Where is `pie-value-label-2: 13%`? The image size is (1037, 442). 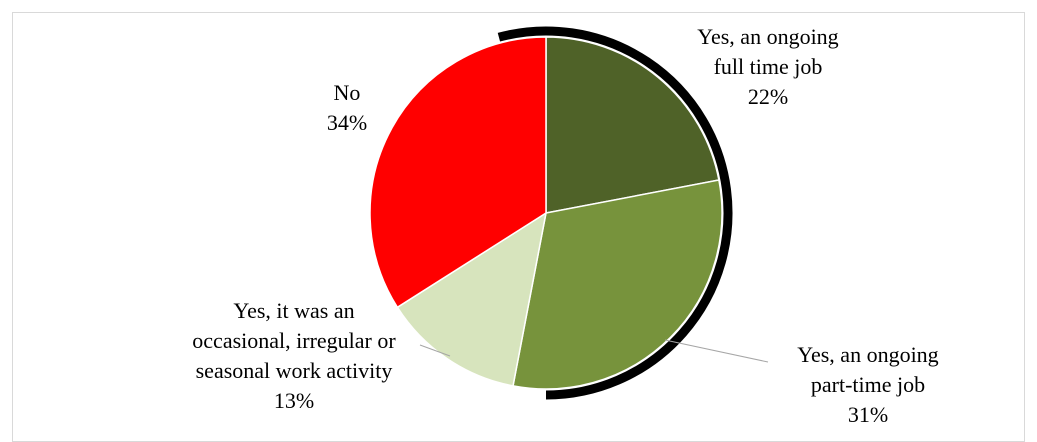
pie-value-label-2: 13% is located at coordinates (294, 400).